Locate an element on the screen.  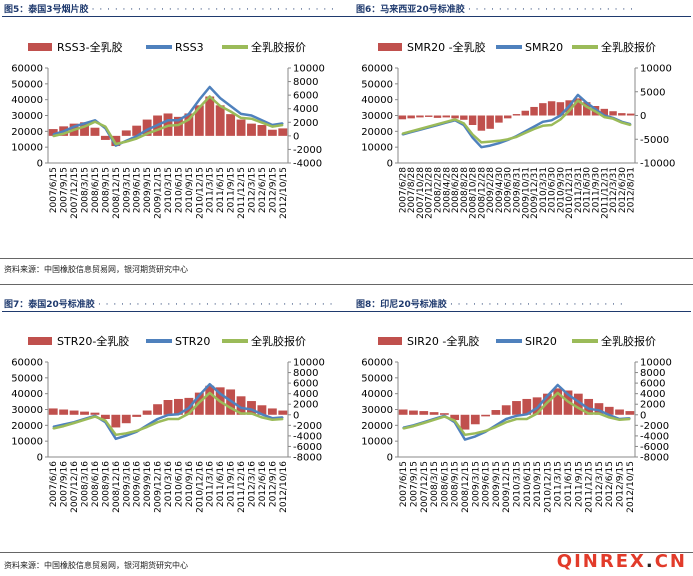
x-tick-label: 2008/3/16 is located at coordinates (86, 484).